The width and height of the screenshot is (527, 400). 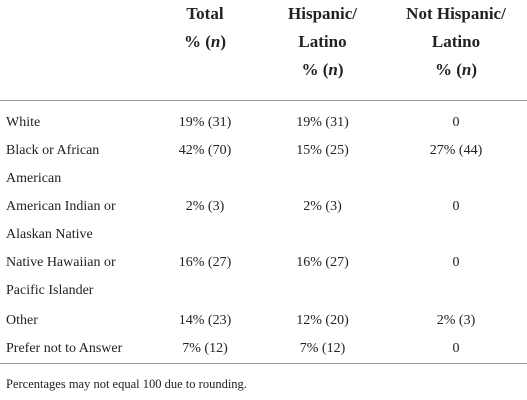 I want to click on header-cell: Hispanic/Latino % (n), so click(x=322, y=50).